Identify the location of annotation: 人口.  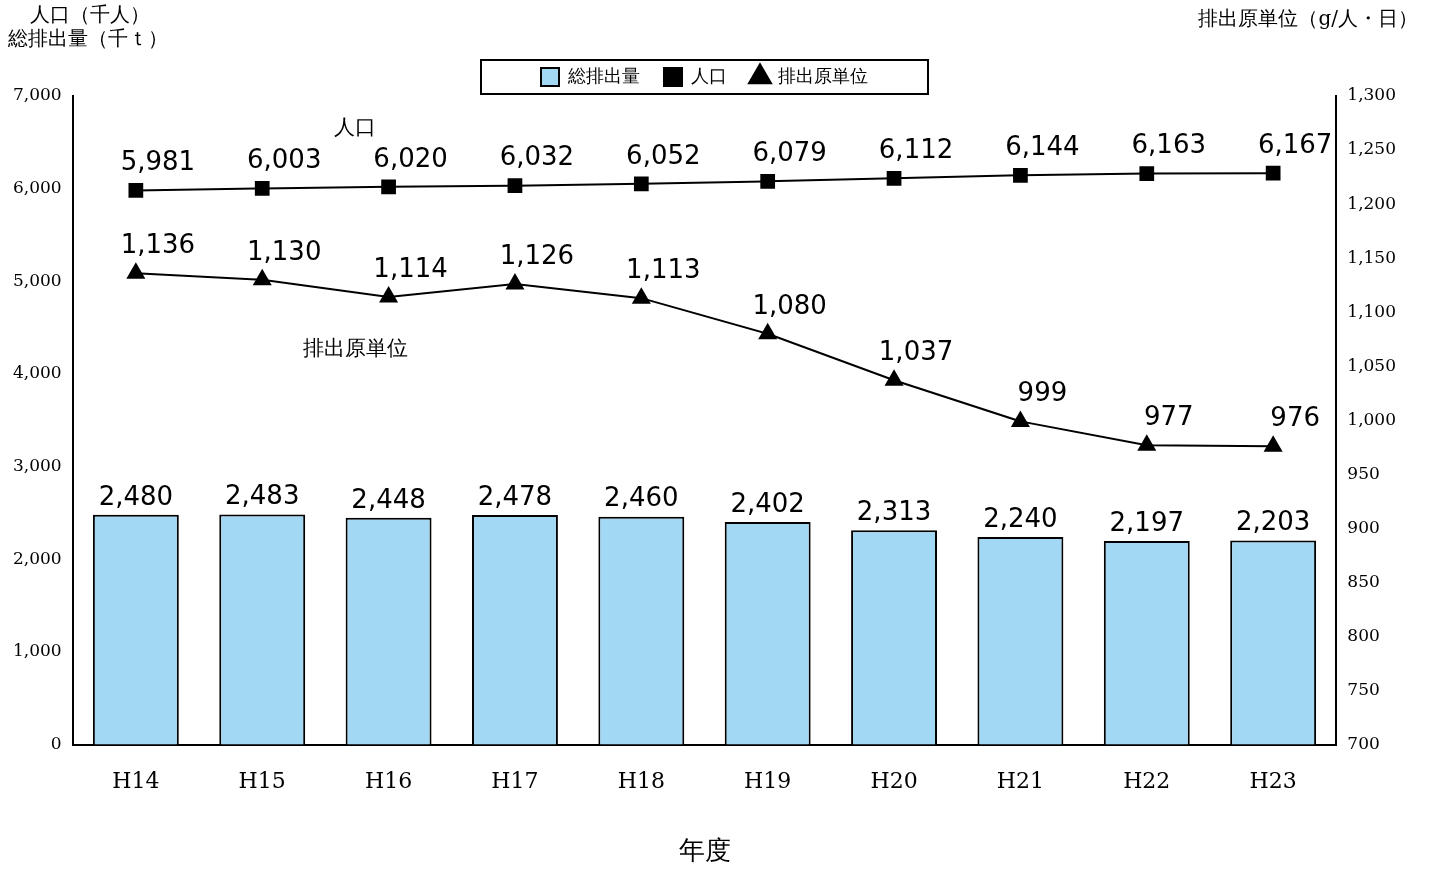
(355, 127).